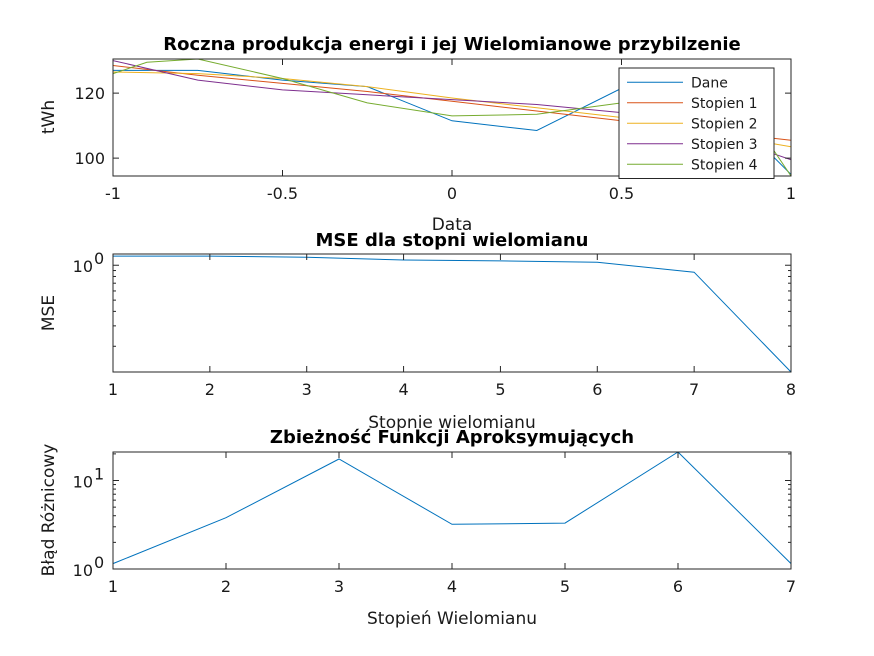 This screenshot has height=656, width=874. I want to click on x-tick-label: 8, so click(791, 389).